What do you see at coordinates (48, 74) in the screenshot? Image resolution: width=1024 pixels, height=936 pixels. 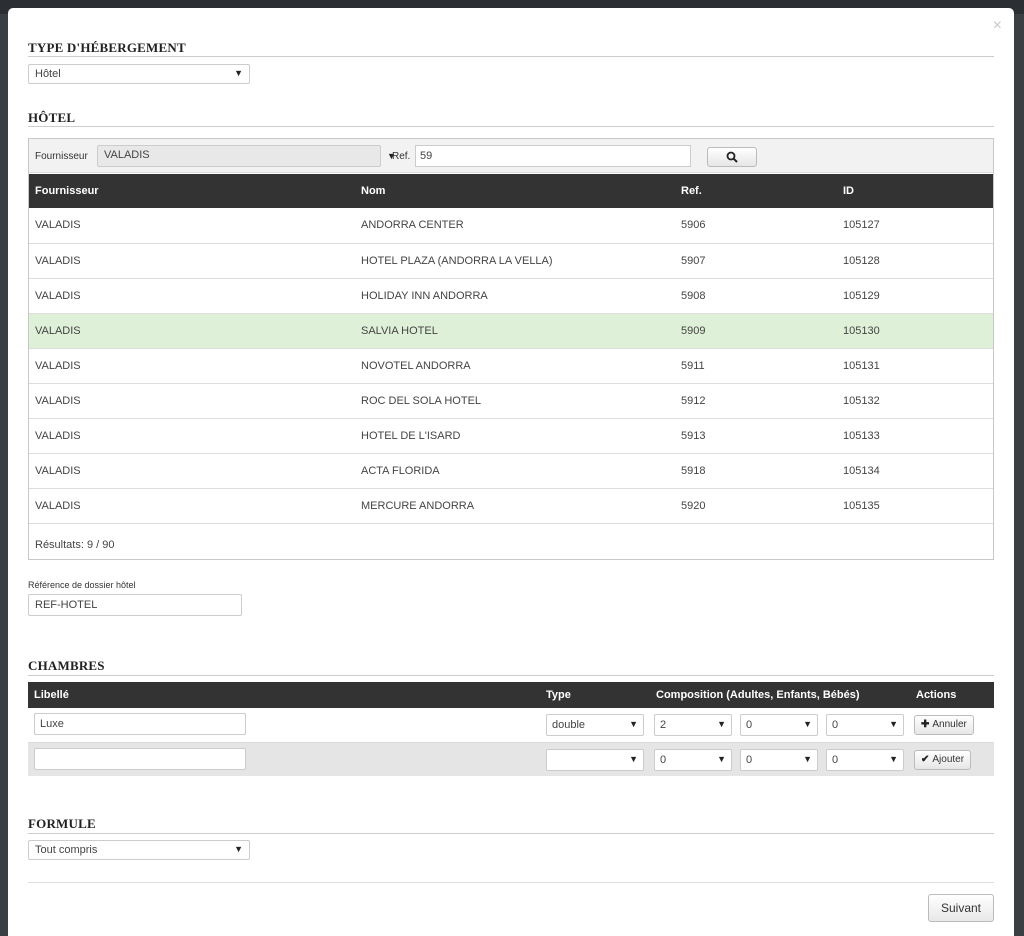 I see `accommodation-type-value: Hôtel` at bounding box center [48, 74].